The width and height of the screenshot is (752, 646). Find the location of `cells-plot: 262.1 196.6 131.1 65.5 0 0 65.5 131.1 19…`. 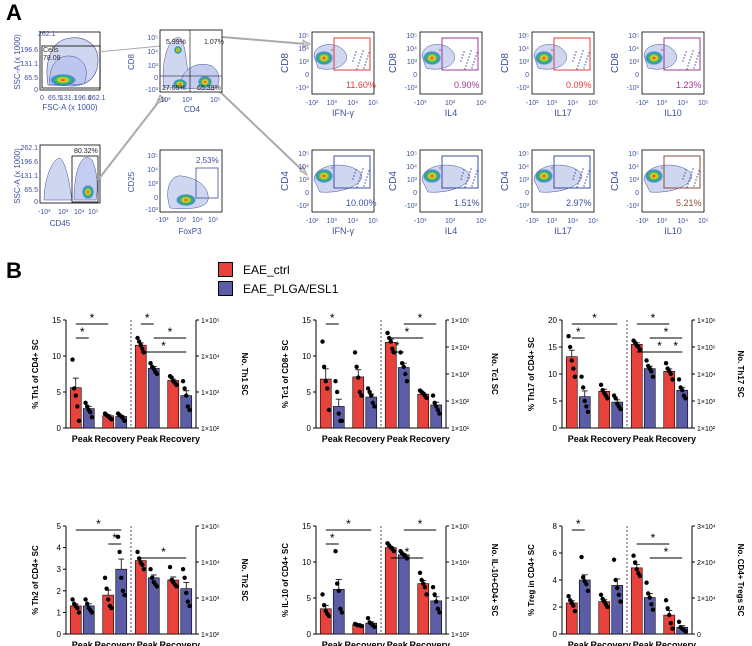

cells-plot: 262.1 196.6 131.1 65.5 0 0 65.5 131.1 19… is located at coordinates (59, 71).